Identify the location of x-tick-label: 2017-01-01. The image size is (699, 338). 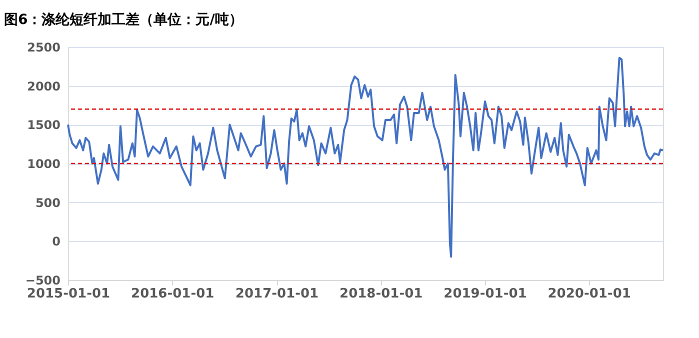
(277, 294).